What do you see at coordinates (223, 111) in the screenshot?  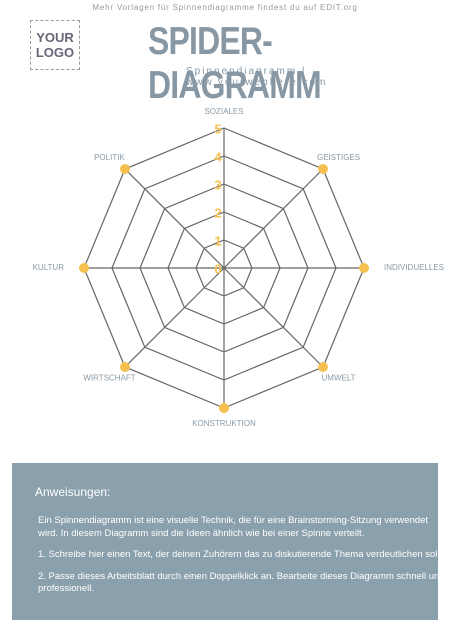 I see `axis-label: SOZIALES` at bounding box center [223, 111].